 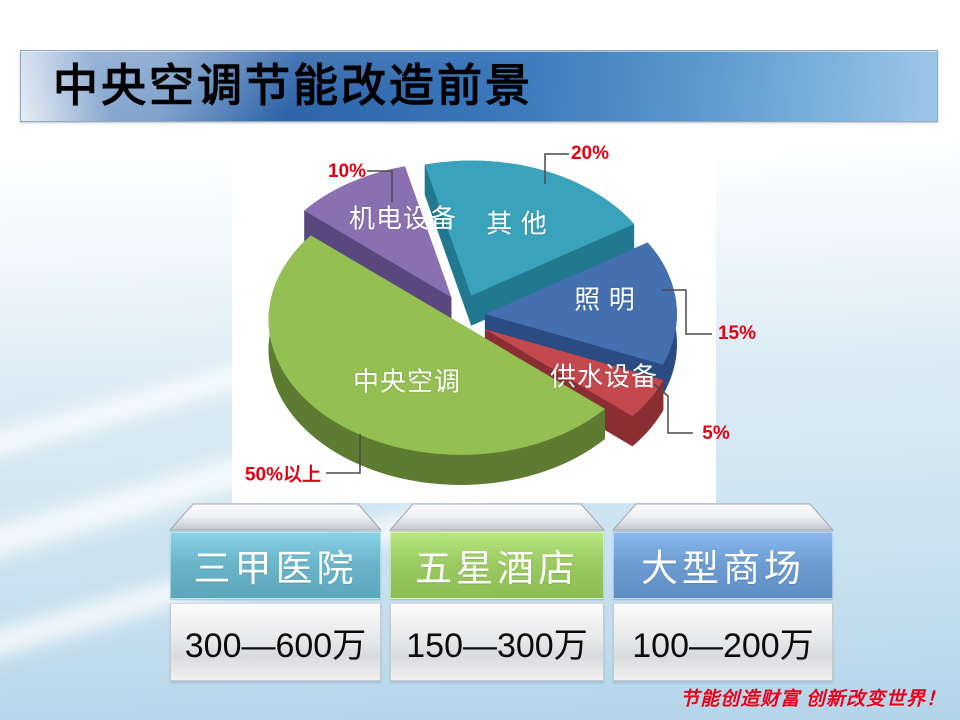 I want to click on pie-pct-label-other: 20%, so click(x=590, y=153).